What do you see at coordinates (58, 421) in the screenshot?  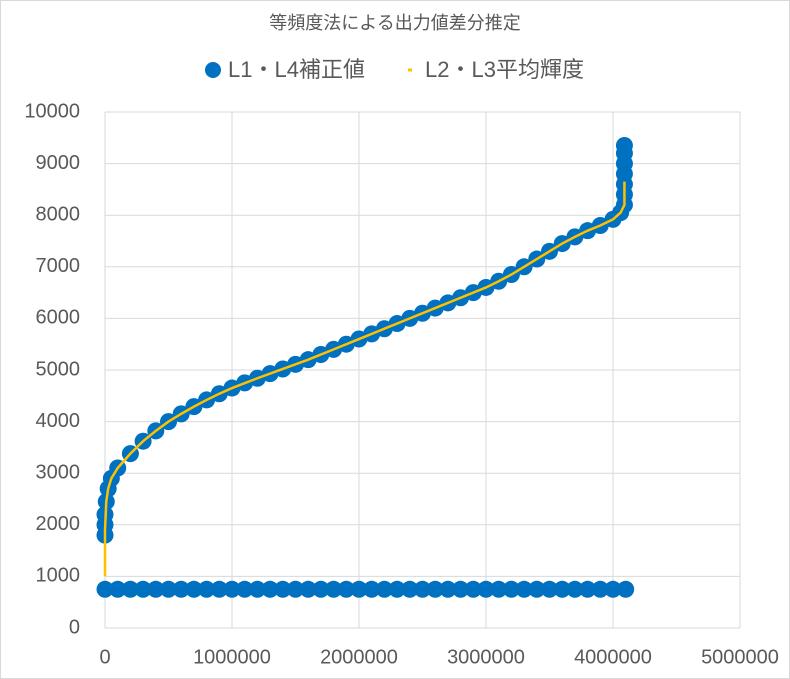 I see `y-tick-label: 4000` at bounding box center [58, 421].